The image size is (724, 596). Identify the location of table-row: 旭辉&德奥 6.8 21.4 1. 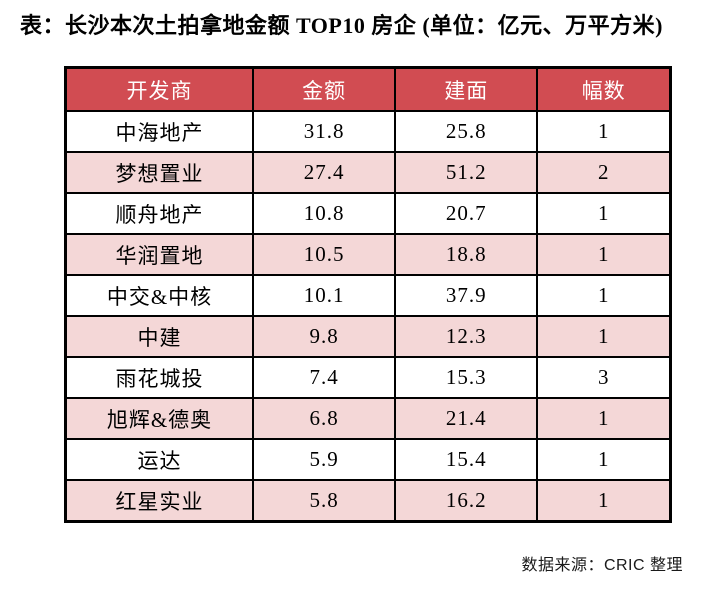
(368, 418).